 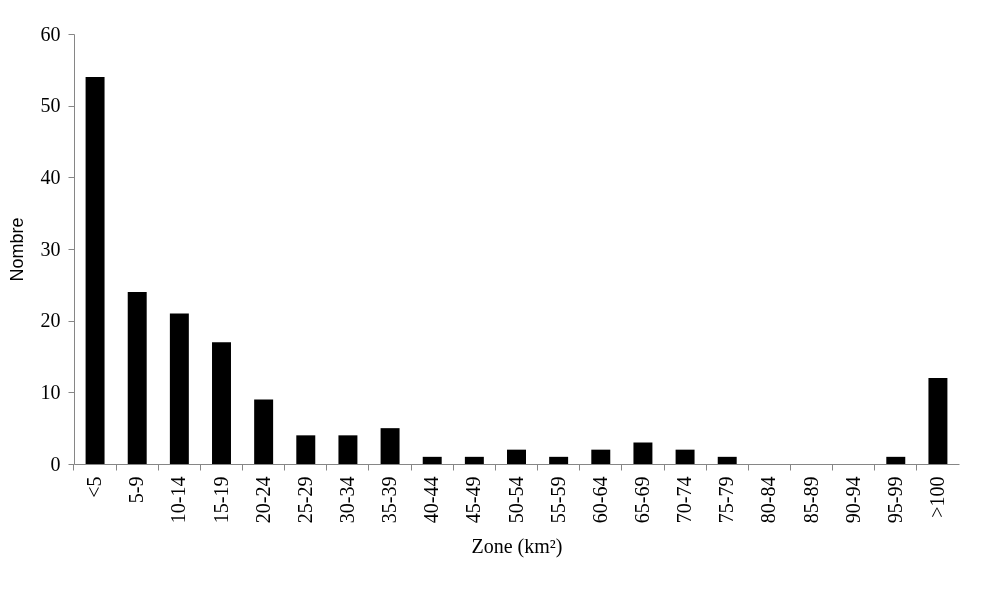 What do you see at coordinates (726, 500) in the screenshot?
I see `x-tick-label: 75-79` at bounding box center [726, 500].